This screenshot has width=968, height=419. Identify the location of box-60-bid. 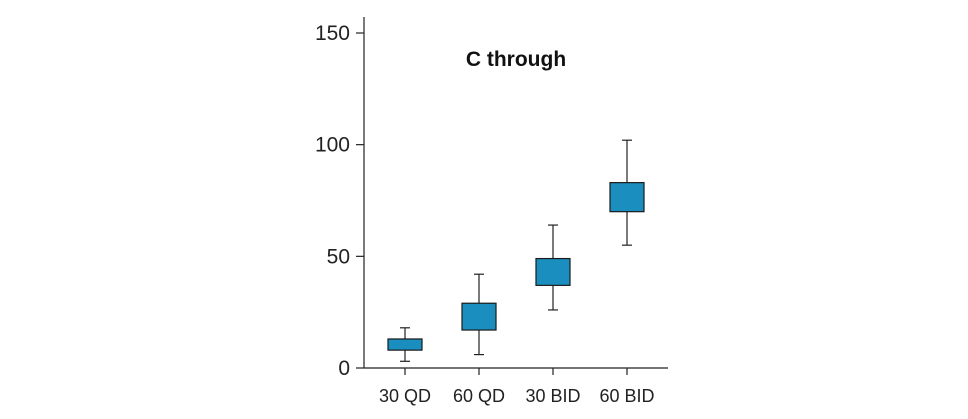
(627, 192).